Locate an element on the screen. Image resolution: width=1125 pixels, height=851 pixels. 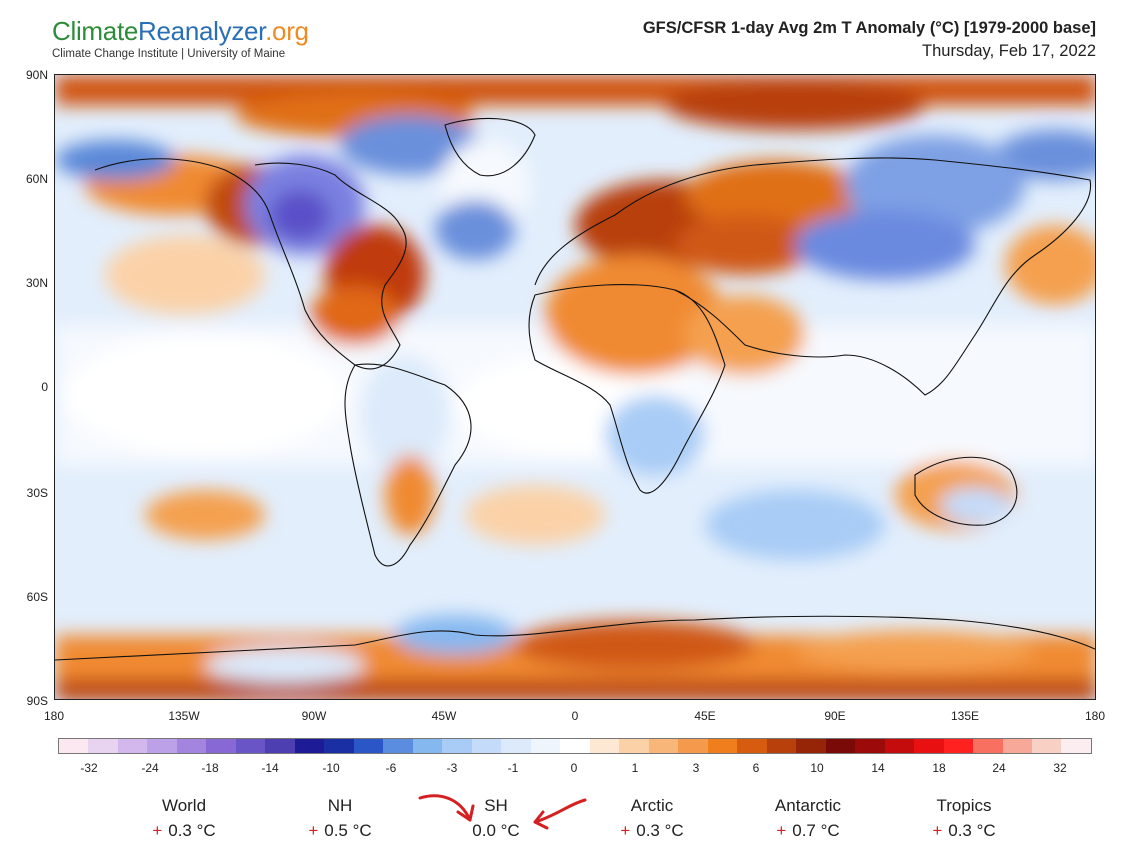
stat-sh: SH 0.0 °C is located at coordinates (496, 818).